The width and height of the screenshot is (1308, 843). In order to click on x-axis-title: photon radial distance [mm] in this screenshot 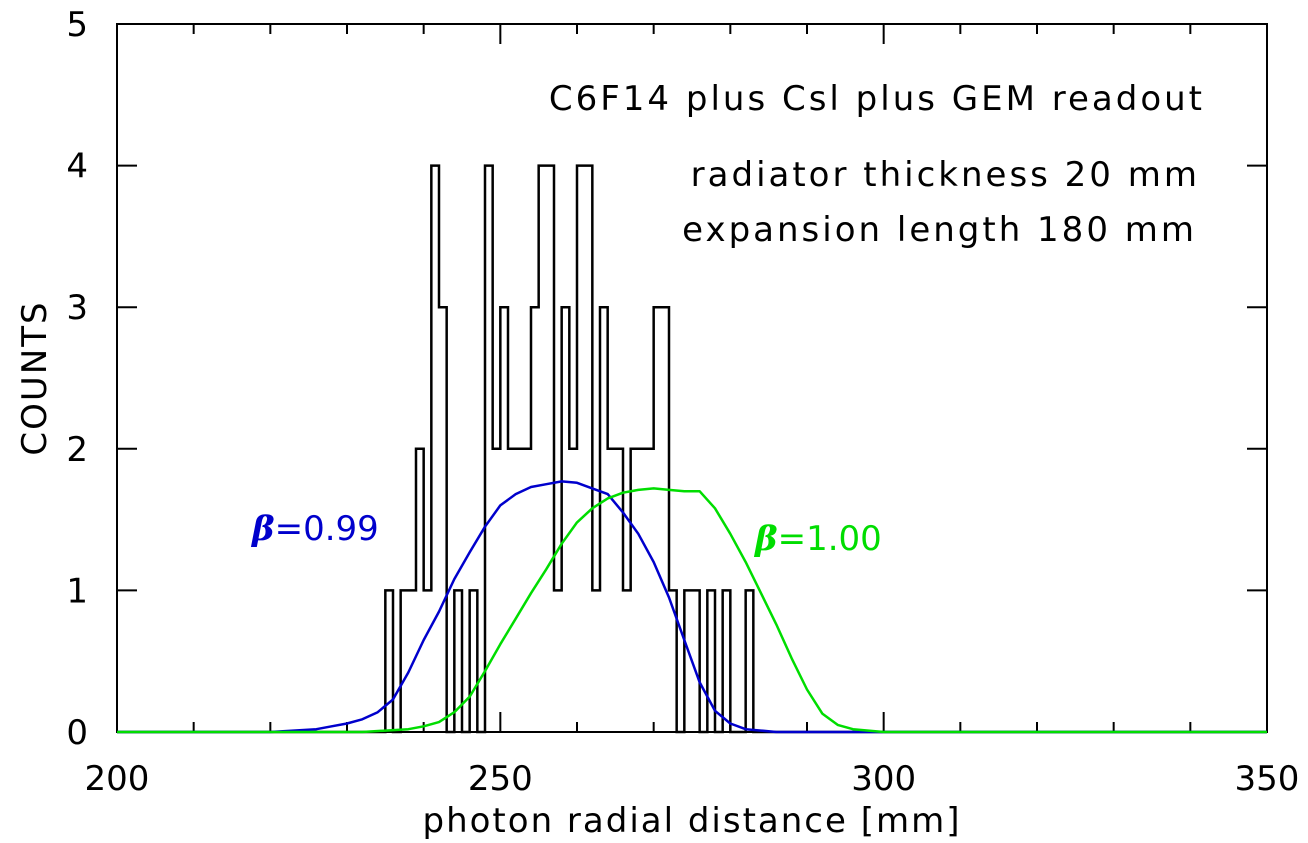, I will do `click(692, 821)`.